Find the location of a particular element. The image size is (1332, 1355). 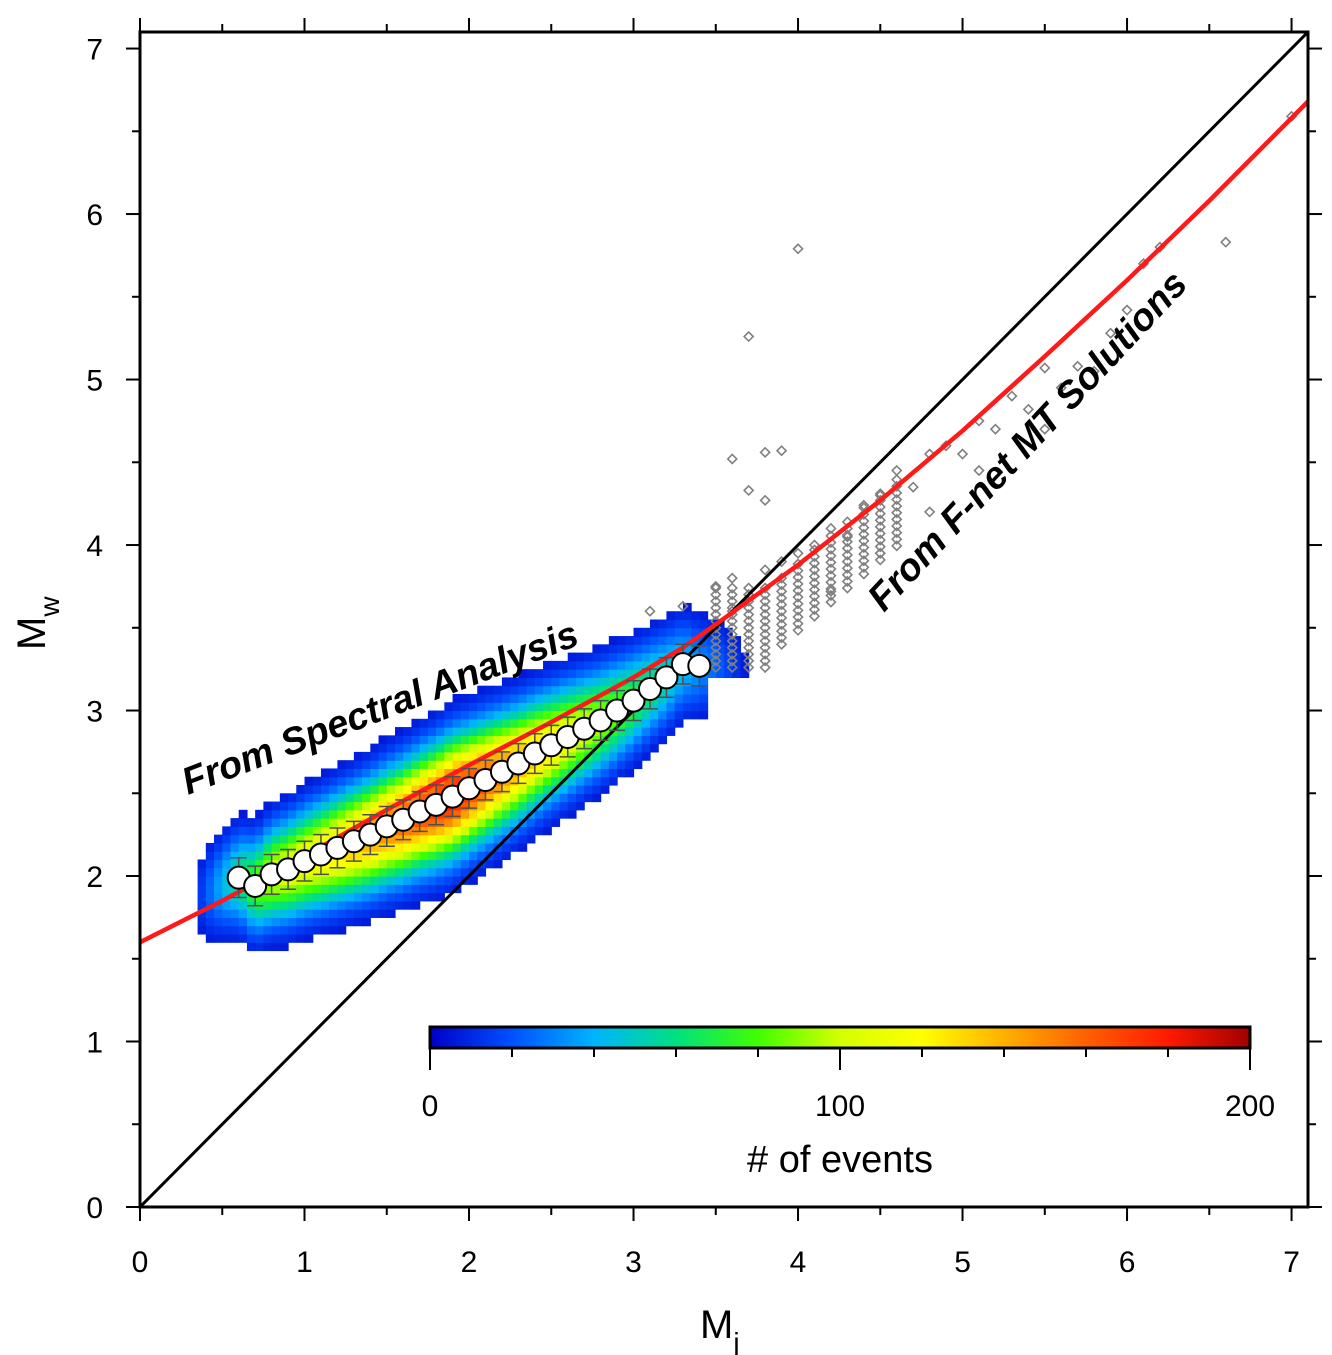

colorbar: 0 100 200 # of events is located at coordinates (848, 1103).